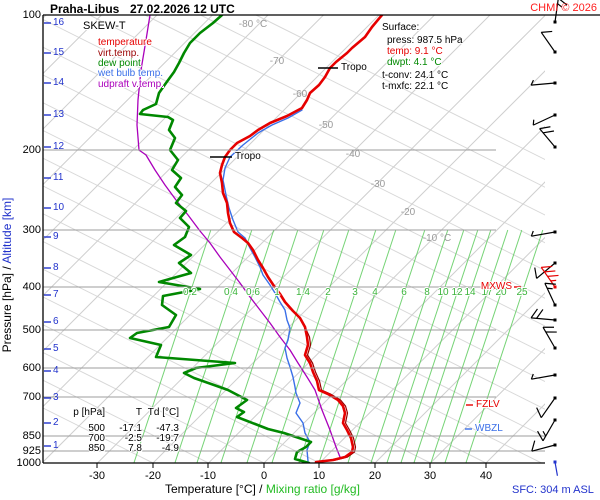 This screenshot has width=600, height=500. What do you see at coordinates (501, 292) in the screenshot?
I see `mixing-ratio-label: 20` at bounding box center [501, 292].